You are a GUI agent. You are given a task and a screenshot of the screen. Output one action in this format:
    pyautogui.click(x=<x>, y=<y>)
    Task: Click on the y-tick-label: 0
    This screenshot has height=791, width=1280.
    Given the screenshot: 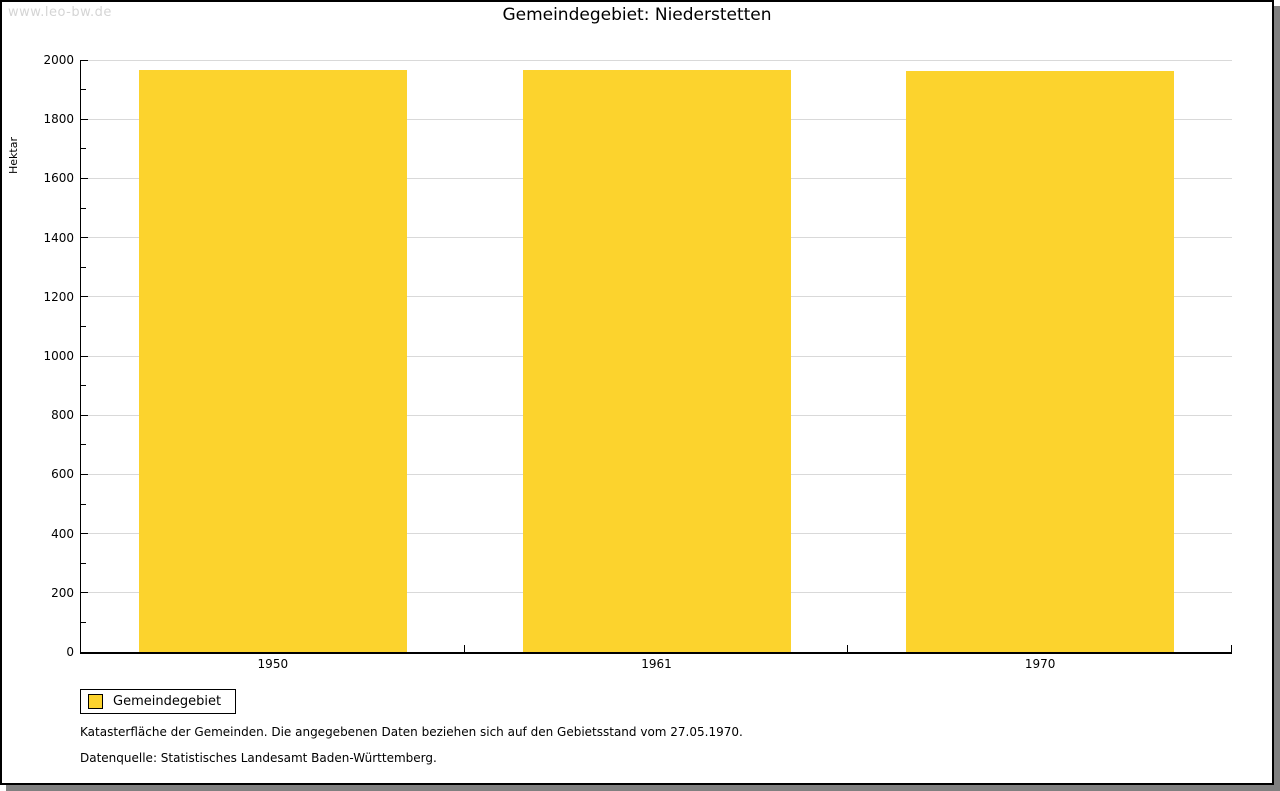 What is the action you would take?
    pyautogui.click(x=70, y=652)
    